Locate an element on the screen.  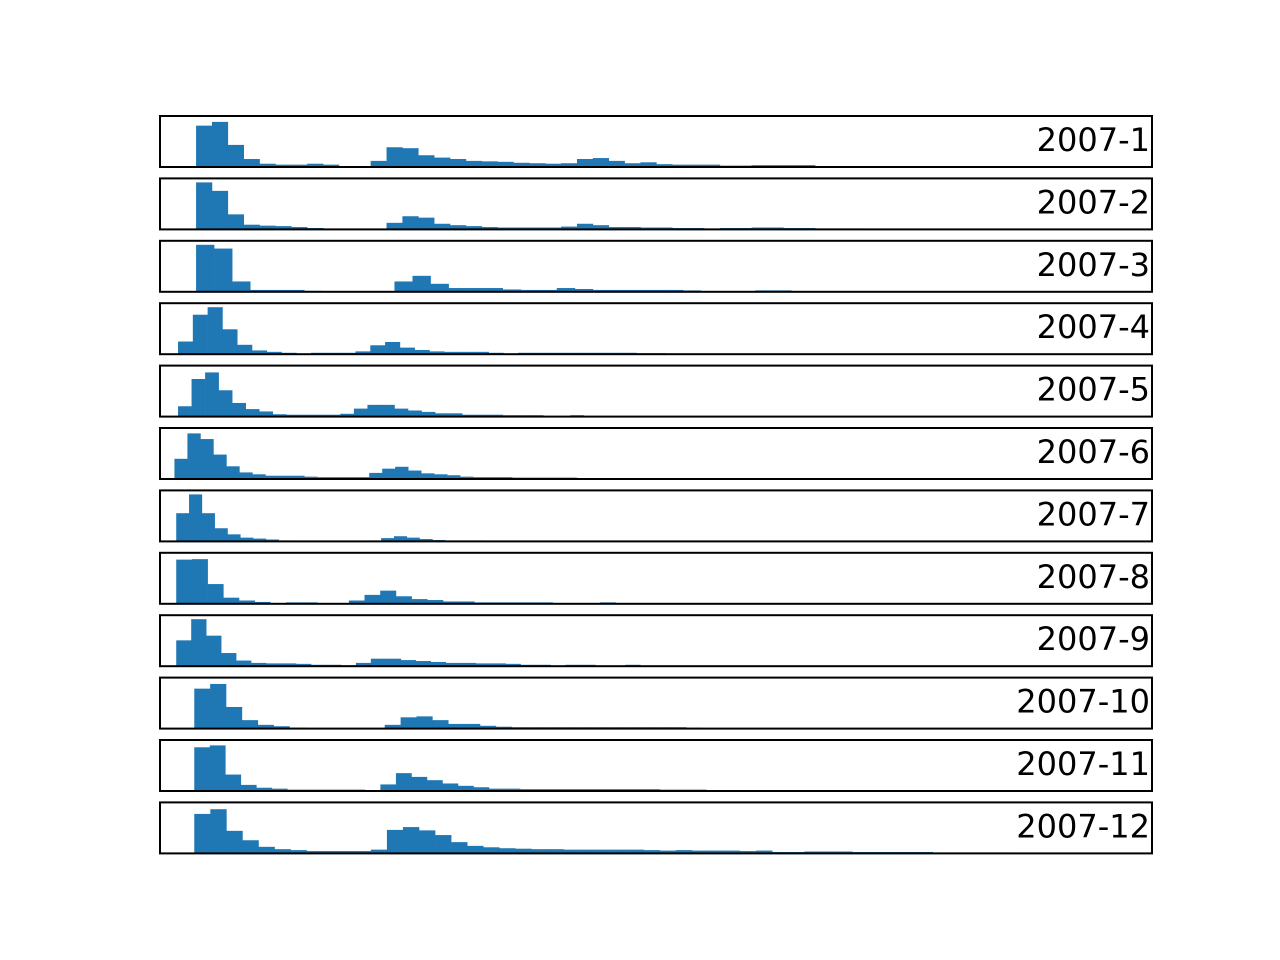
panel-label: 2007-5 is located at coordinates (1093, 390).